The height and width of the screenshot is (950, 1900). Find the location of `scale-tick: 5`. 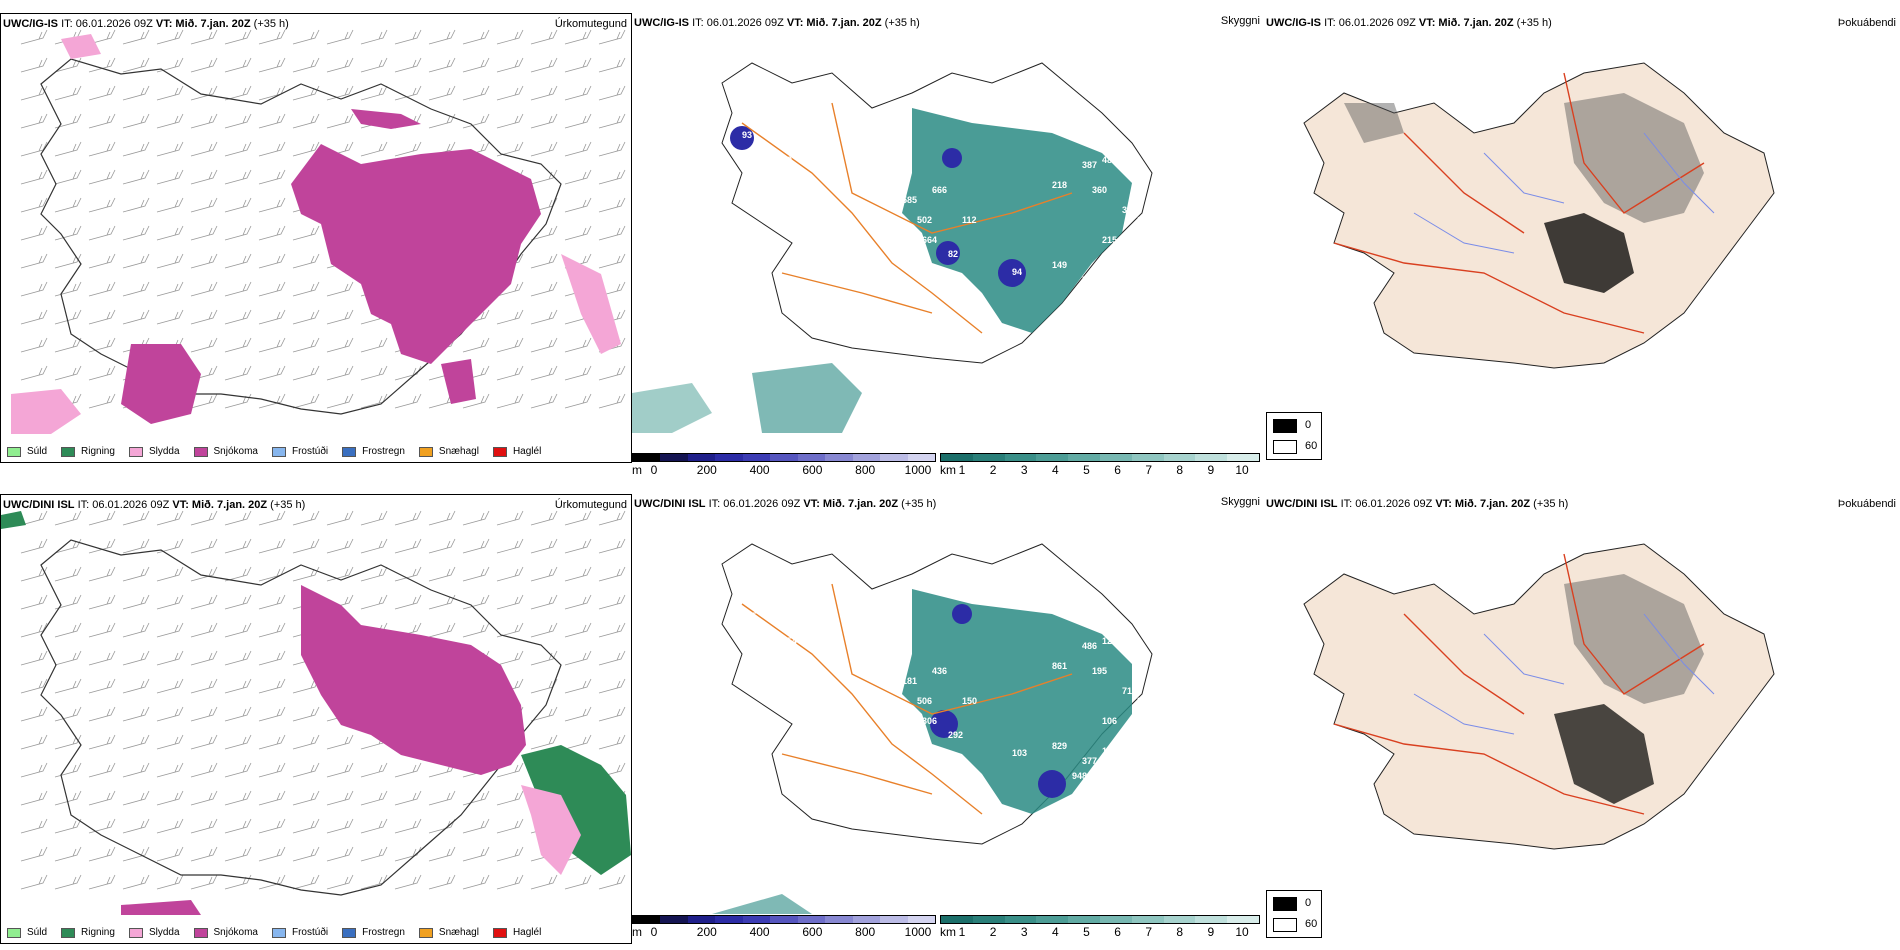

scale-tick: 5 is located at coordinates (1086, 470).